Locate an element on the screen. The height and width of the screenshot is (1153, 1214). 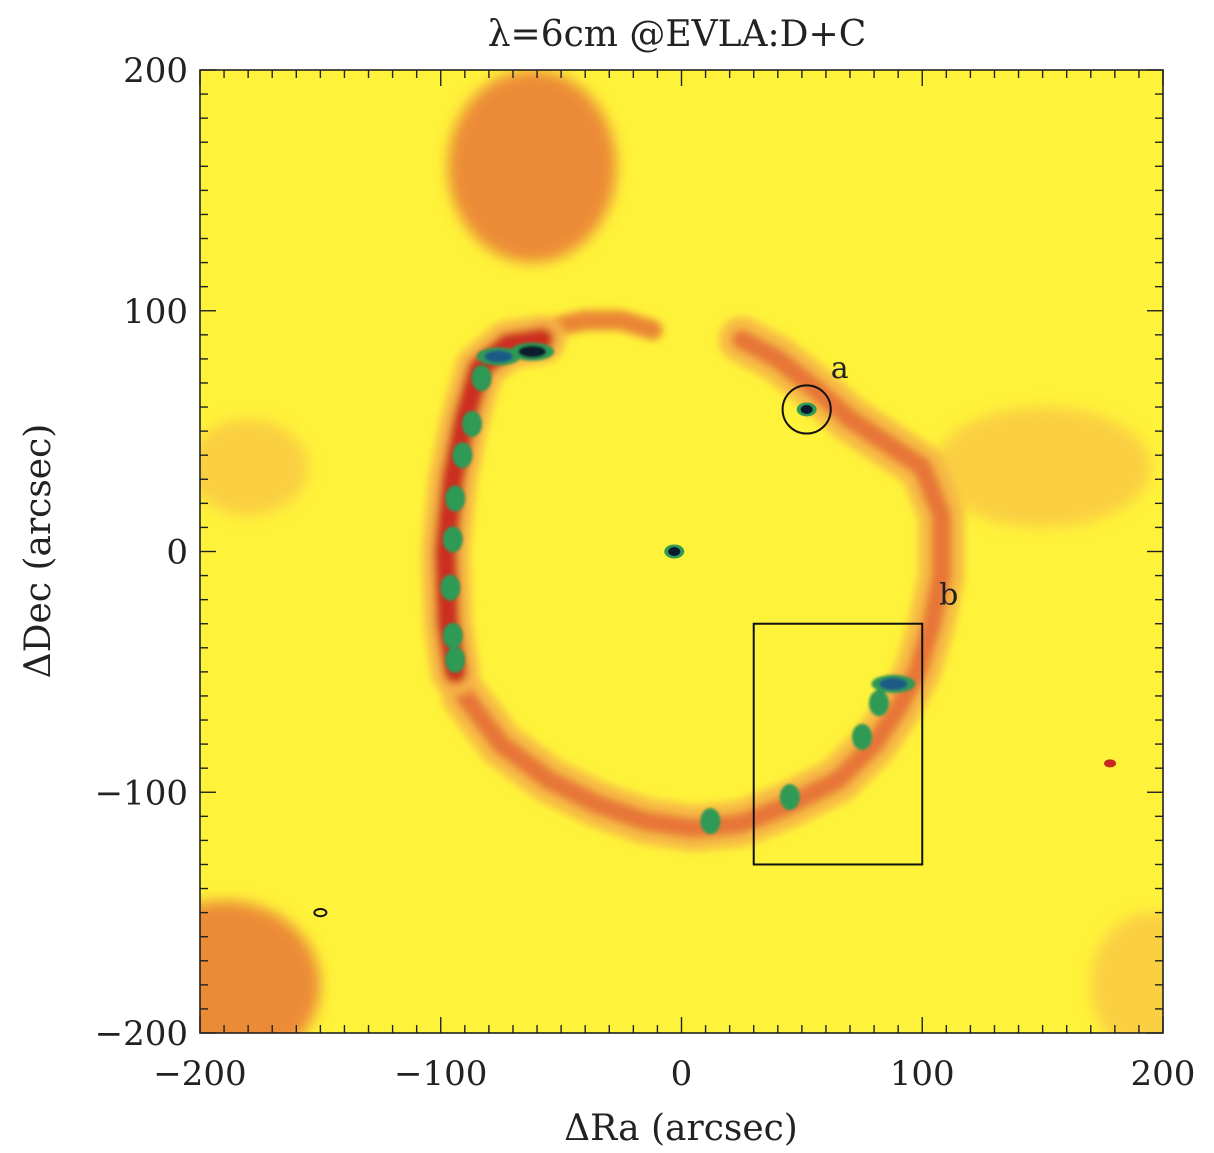
annotation-labels: ab is located at coordinates (895, 481).